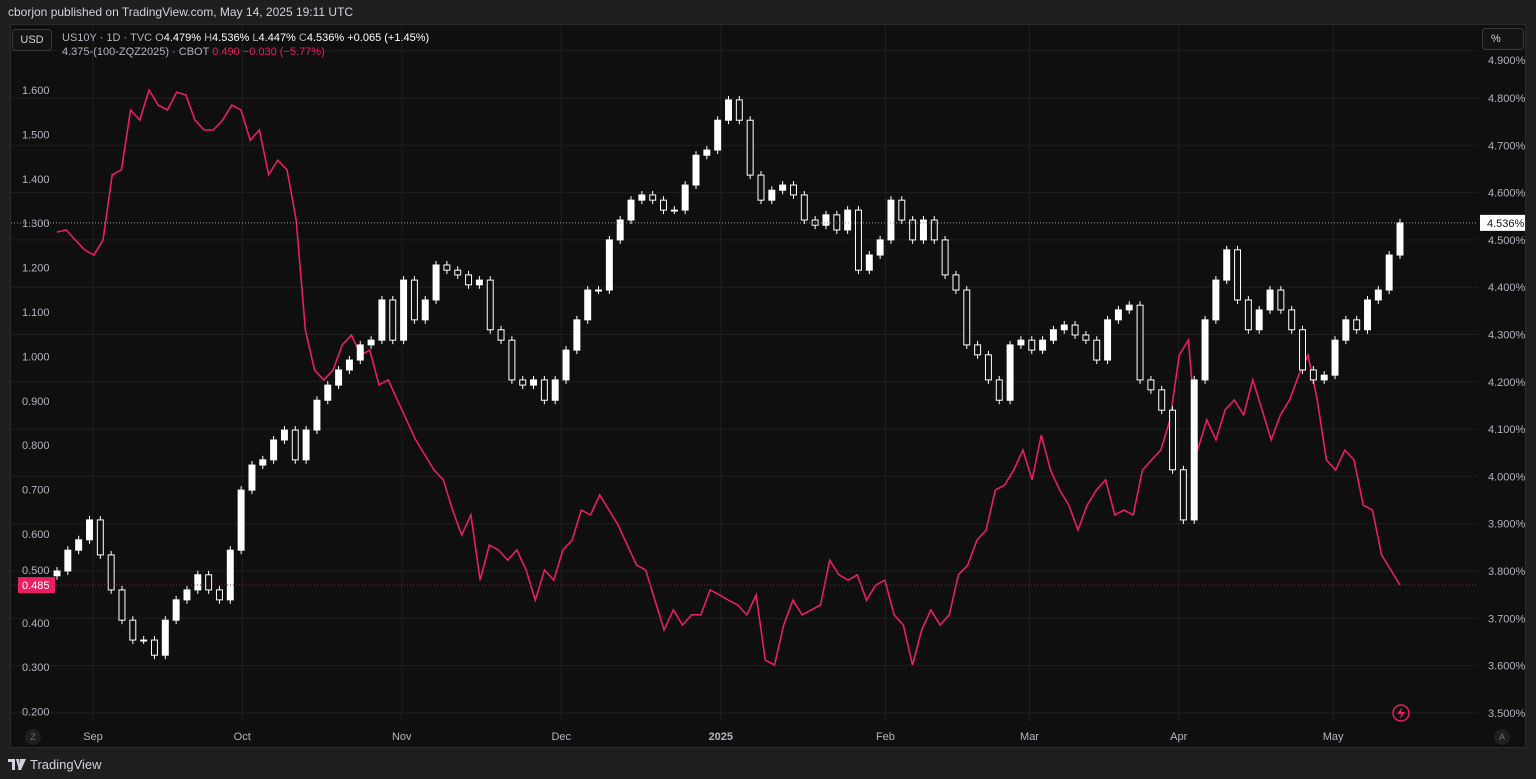  What do you see at coordinates (36, 224) in the screenshot?
I see `left-tick-label: 1.300` at bounding box center [36, 224].